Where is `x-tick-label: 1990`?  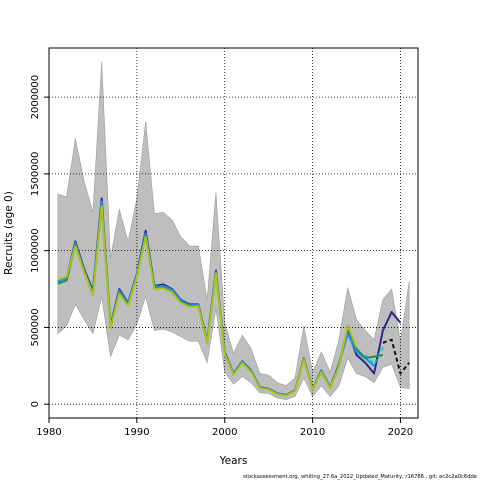 x-tick-label: 1990 is located at coordinates (136, 432).